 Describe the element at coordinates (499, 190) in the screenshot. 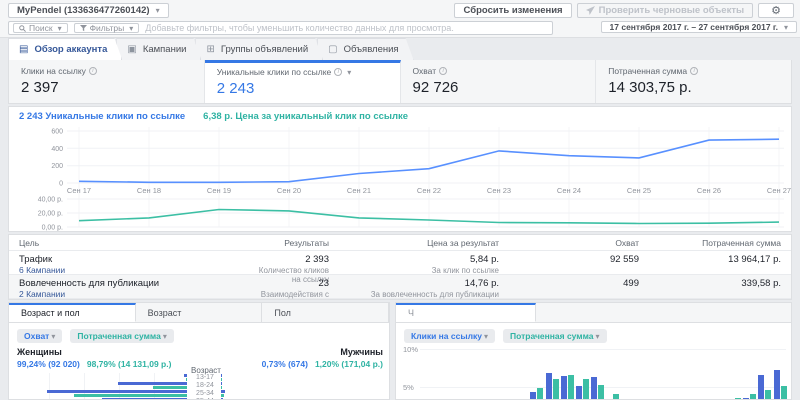

I see `x-tick-label: Сен 23` at that location.